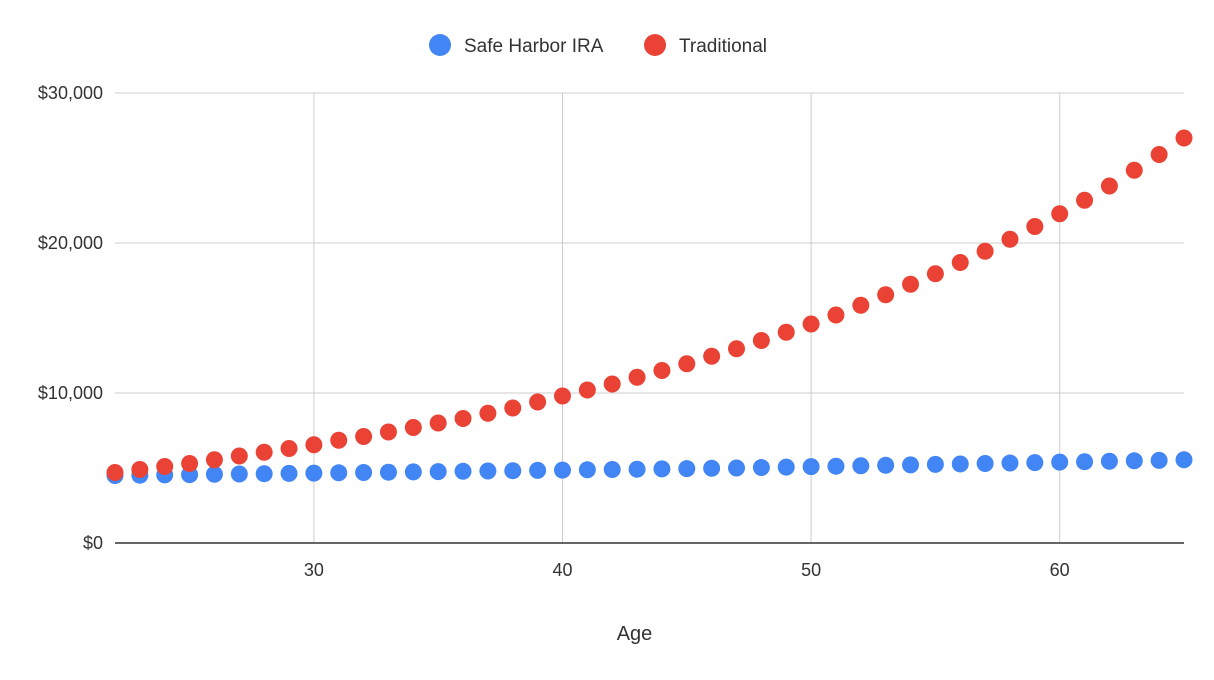 This screenshot has width=1214, height=680. I want to click on legend-label: Traditional, so click(723, 46).